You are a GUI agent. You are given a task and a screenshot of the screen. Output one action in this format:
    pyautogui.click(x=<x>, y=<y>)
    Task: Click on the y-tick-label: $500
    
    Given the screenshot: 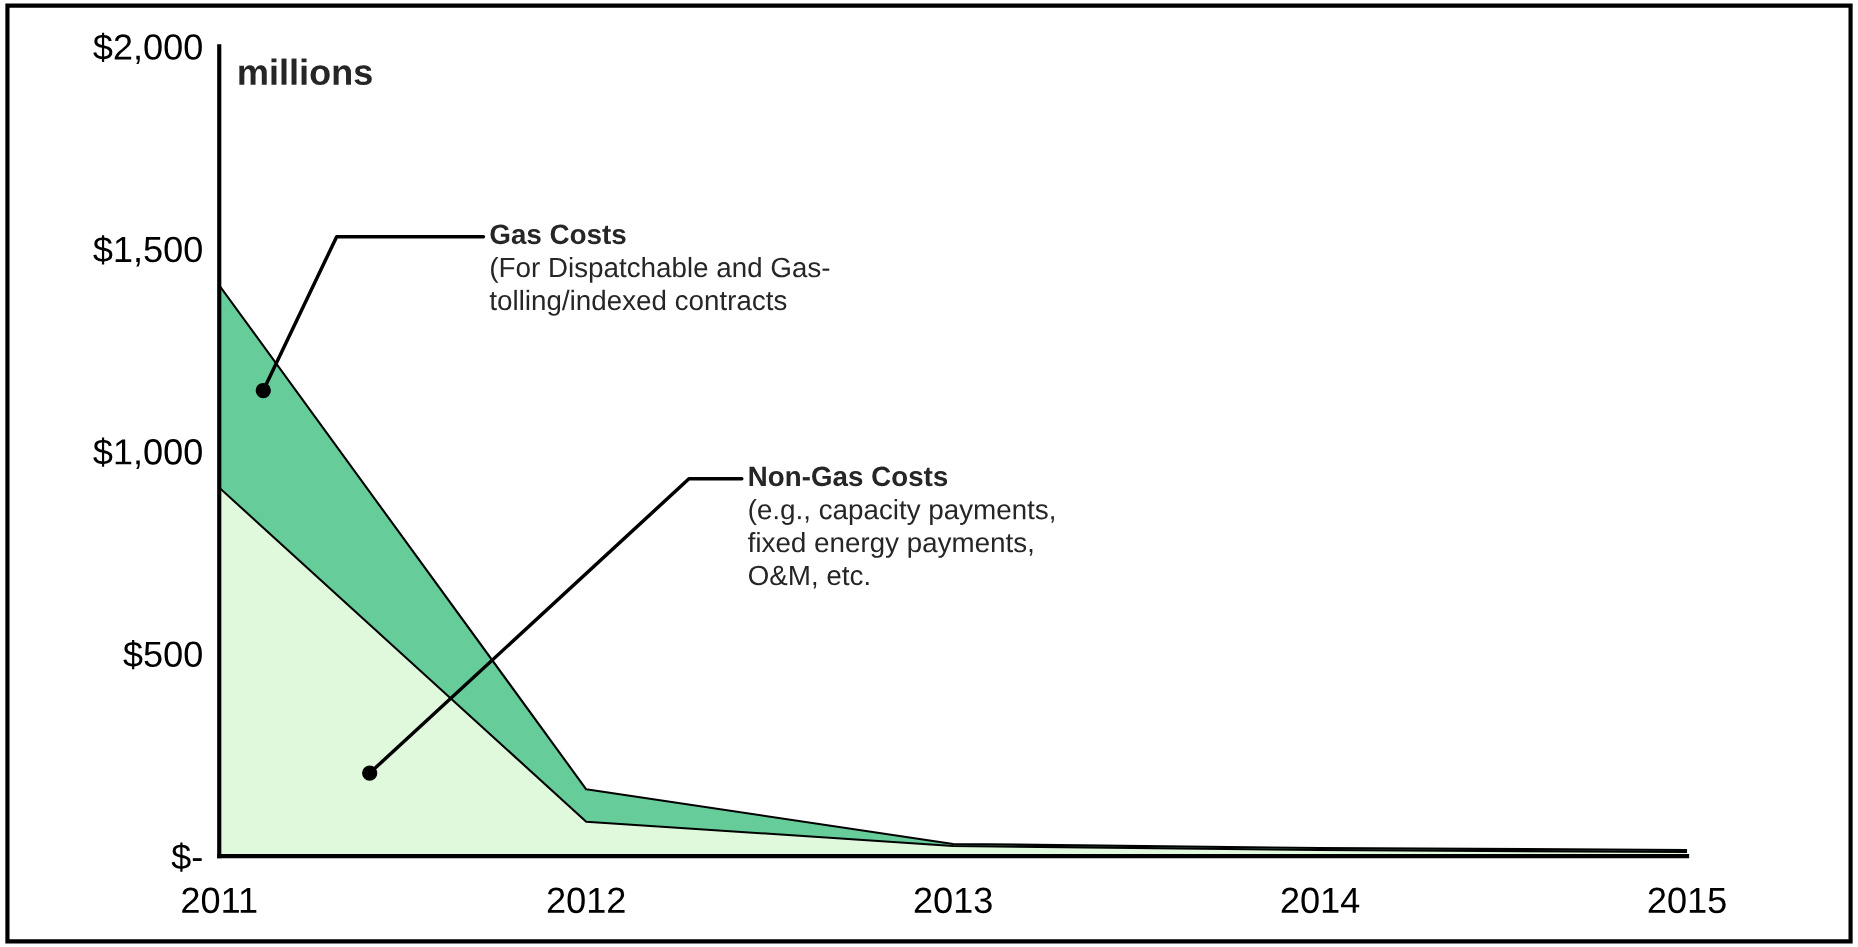 What is the action you would take?
    pyautogui.click(x=162, y=655)
    